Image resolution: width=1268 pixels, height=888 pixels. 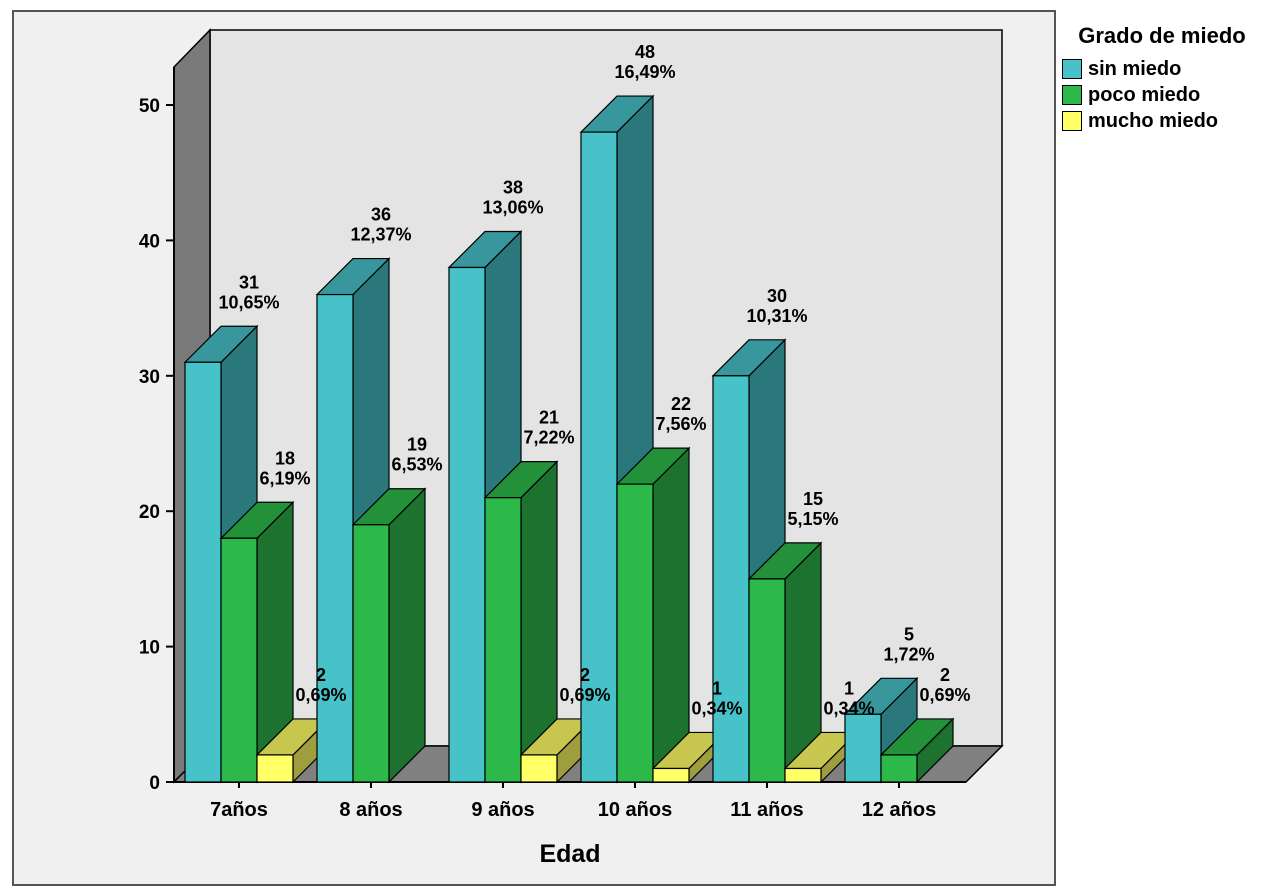 I want to click on data-label-percent: 6,53%, so click(x=416, y=465).